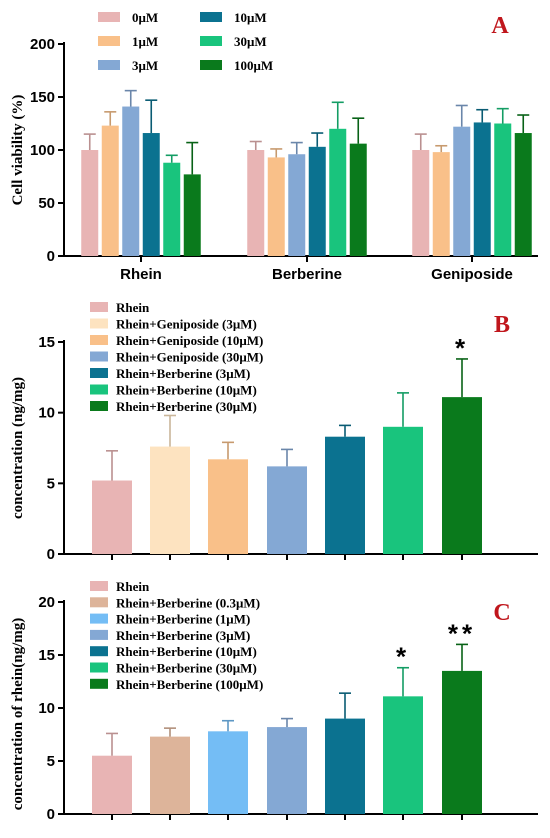  Describe the element at coordinates (186, 324) in the screenshot. I see `panel-b-legend-label: Rhein+Geniposide (3μM)` at that location.